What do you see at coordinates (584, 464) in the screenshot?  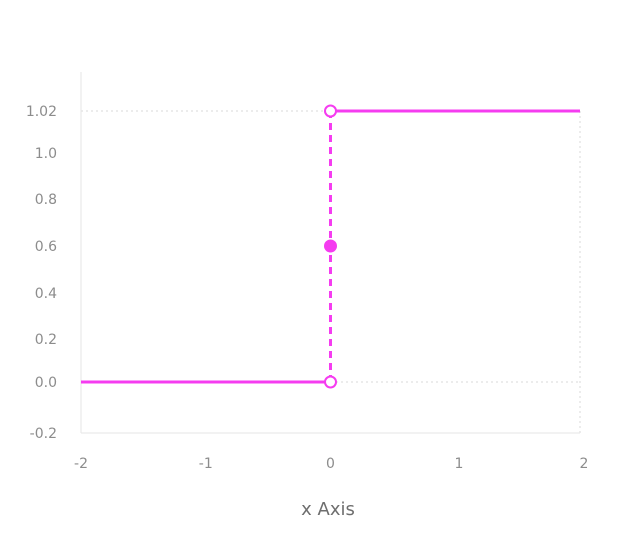 I see `x-tick-label: 2` at bounding box center [584, 464].